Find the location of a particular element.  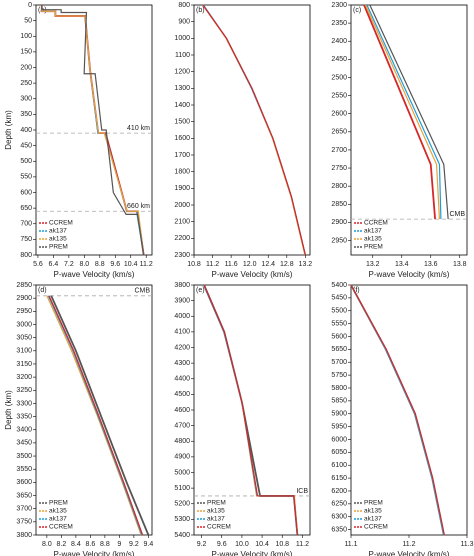

y-tick-label: 1300 is located at coordinates (182, 88).